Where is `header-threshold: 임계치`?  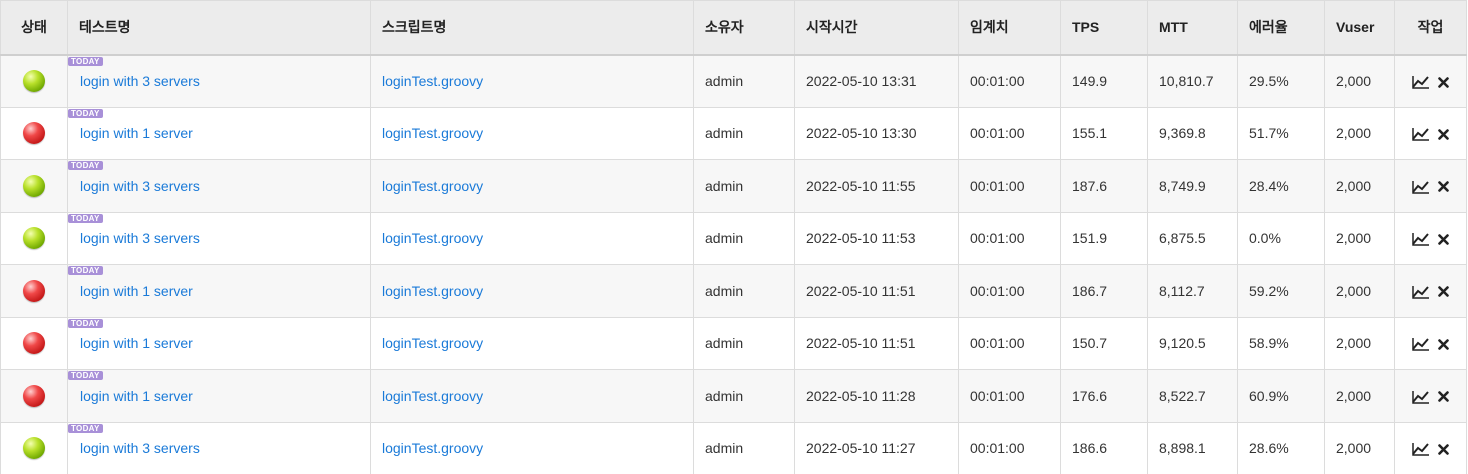 header-threshold: 임계치 is located at coordinates (1009, 28).